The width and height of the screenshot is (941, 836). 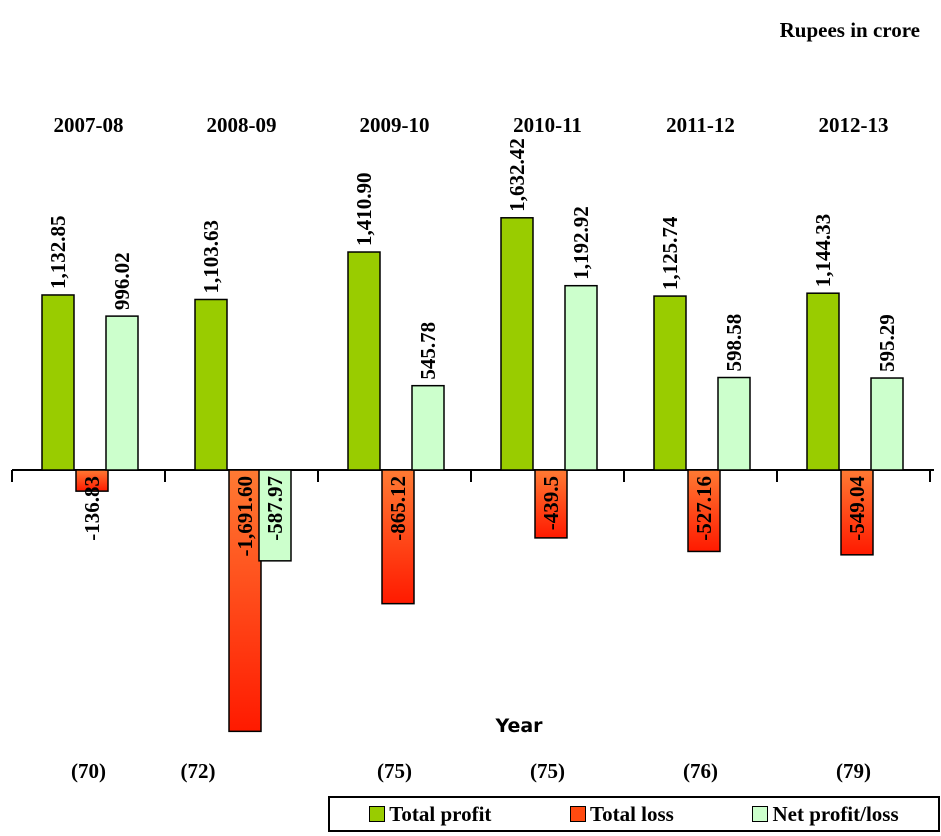 I want to click on legend-swatch-total-profit, so click(x=377, y=814).